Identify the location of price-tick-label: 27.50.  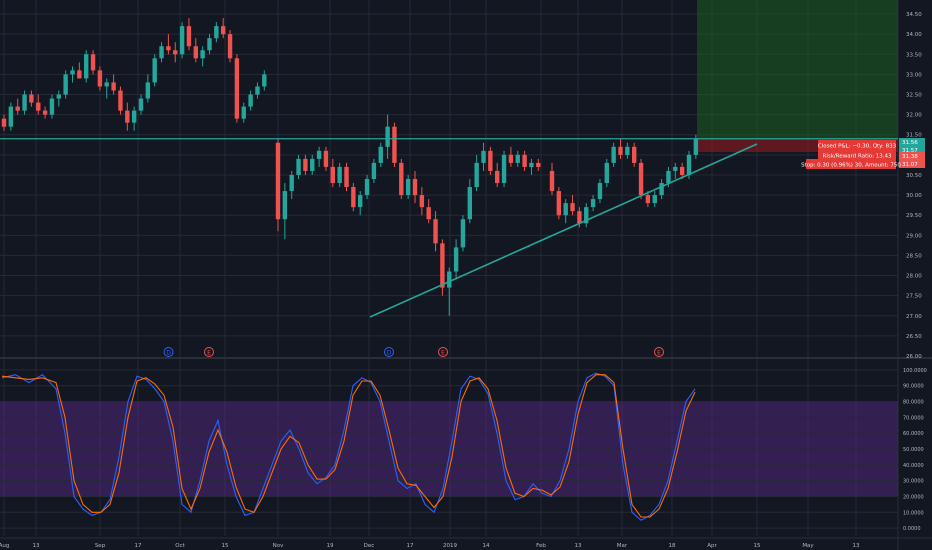
(914, 297).